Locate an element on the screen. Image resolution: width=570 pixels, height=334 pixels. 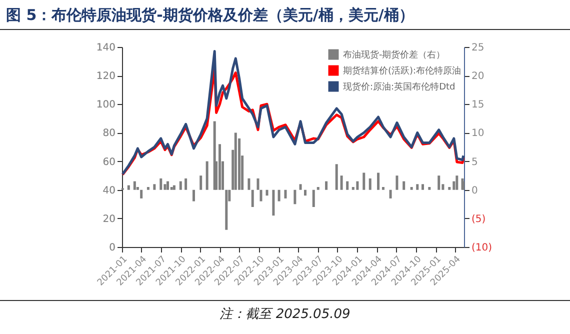
y-tick-label: 20 is located at coordinates (109, 219).